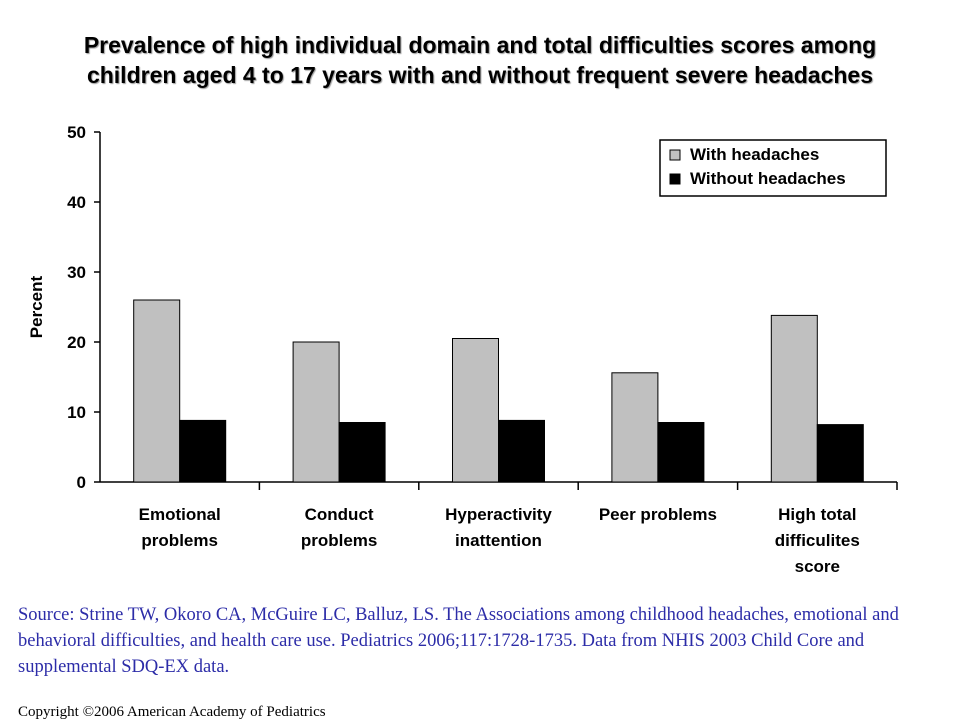 This screenshot has width=960, height=721. What do you see at coordinates (658, 514) in the screenshot?
I see `x-category-label: Peer problems` at bounding box center [658, 514].